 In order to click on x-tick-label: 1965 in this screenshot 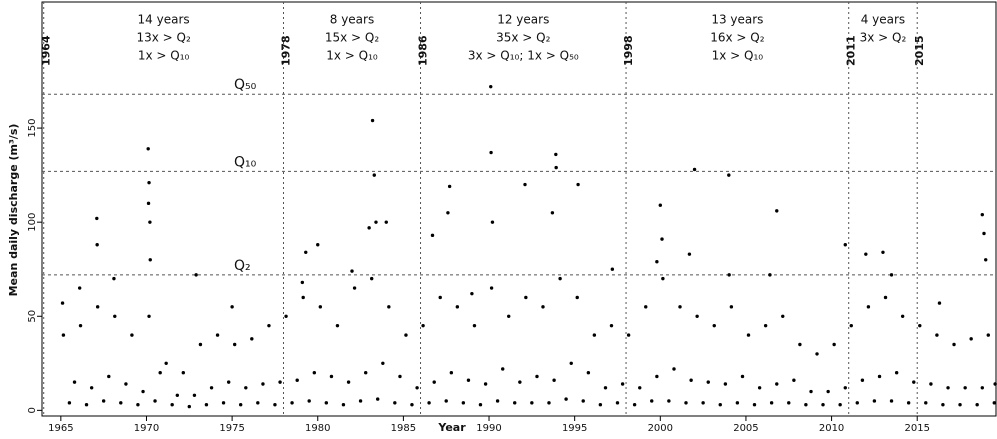, I will do `click(60, 428)`.